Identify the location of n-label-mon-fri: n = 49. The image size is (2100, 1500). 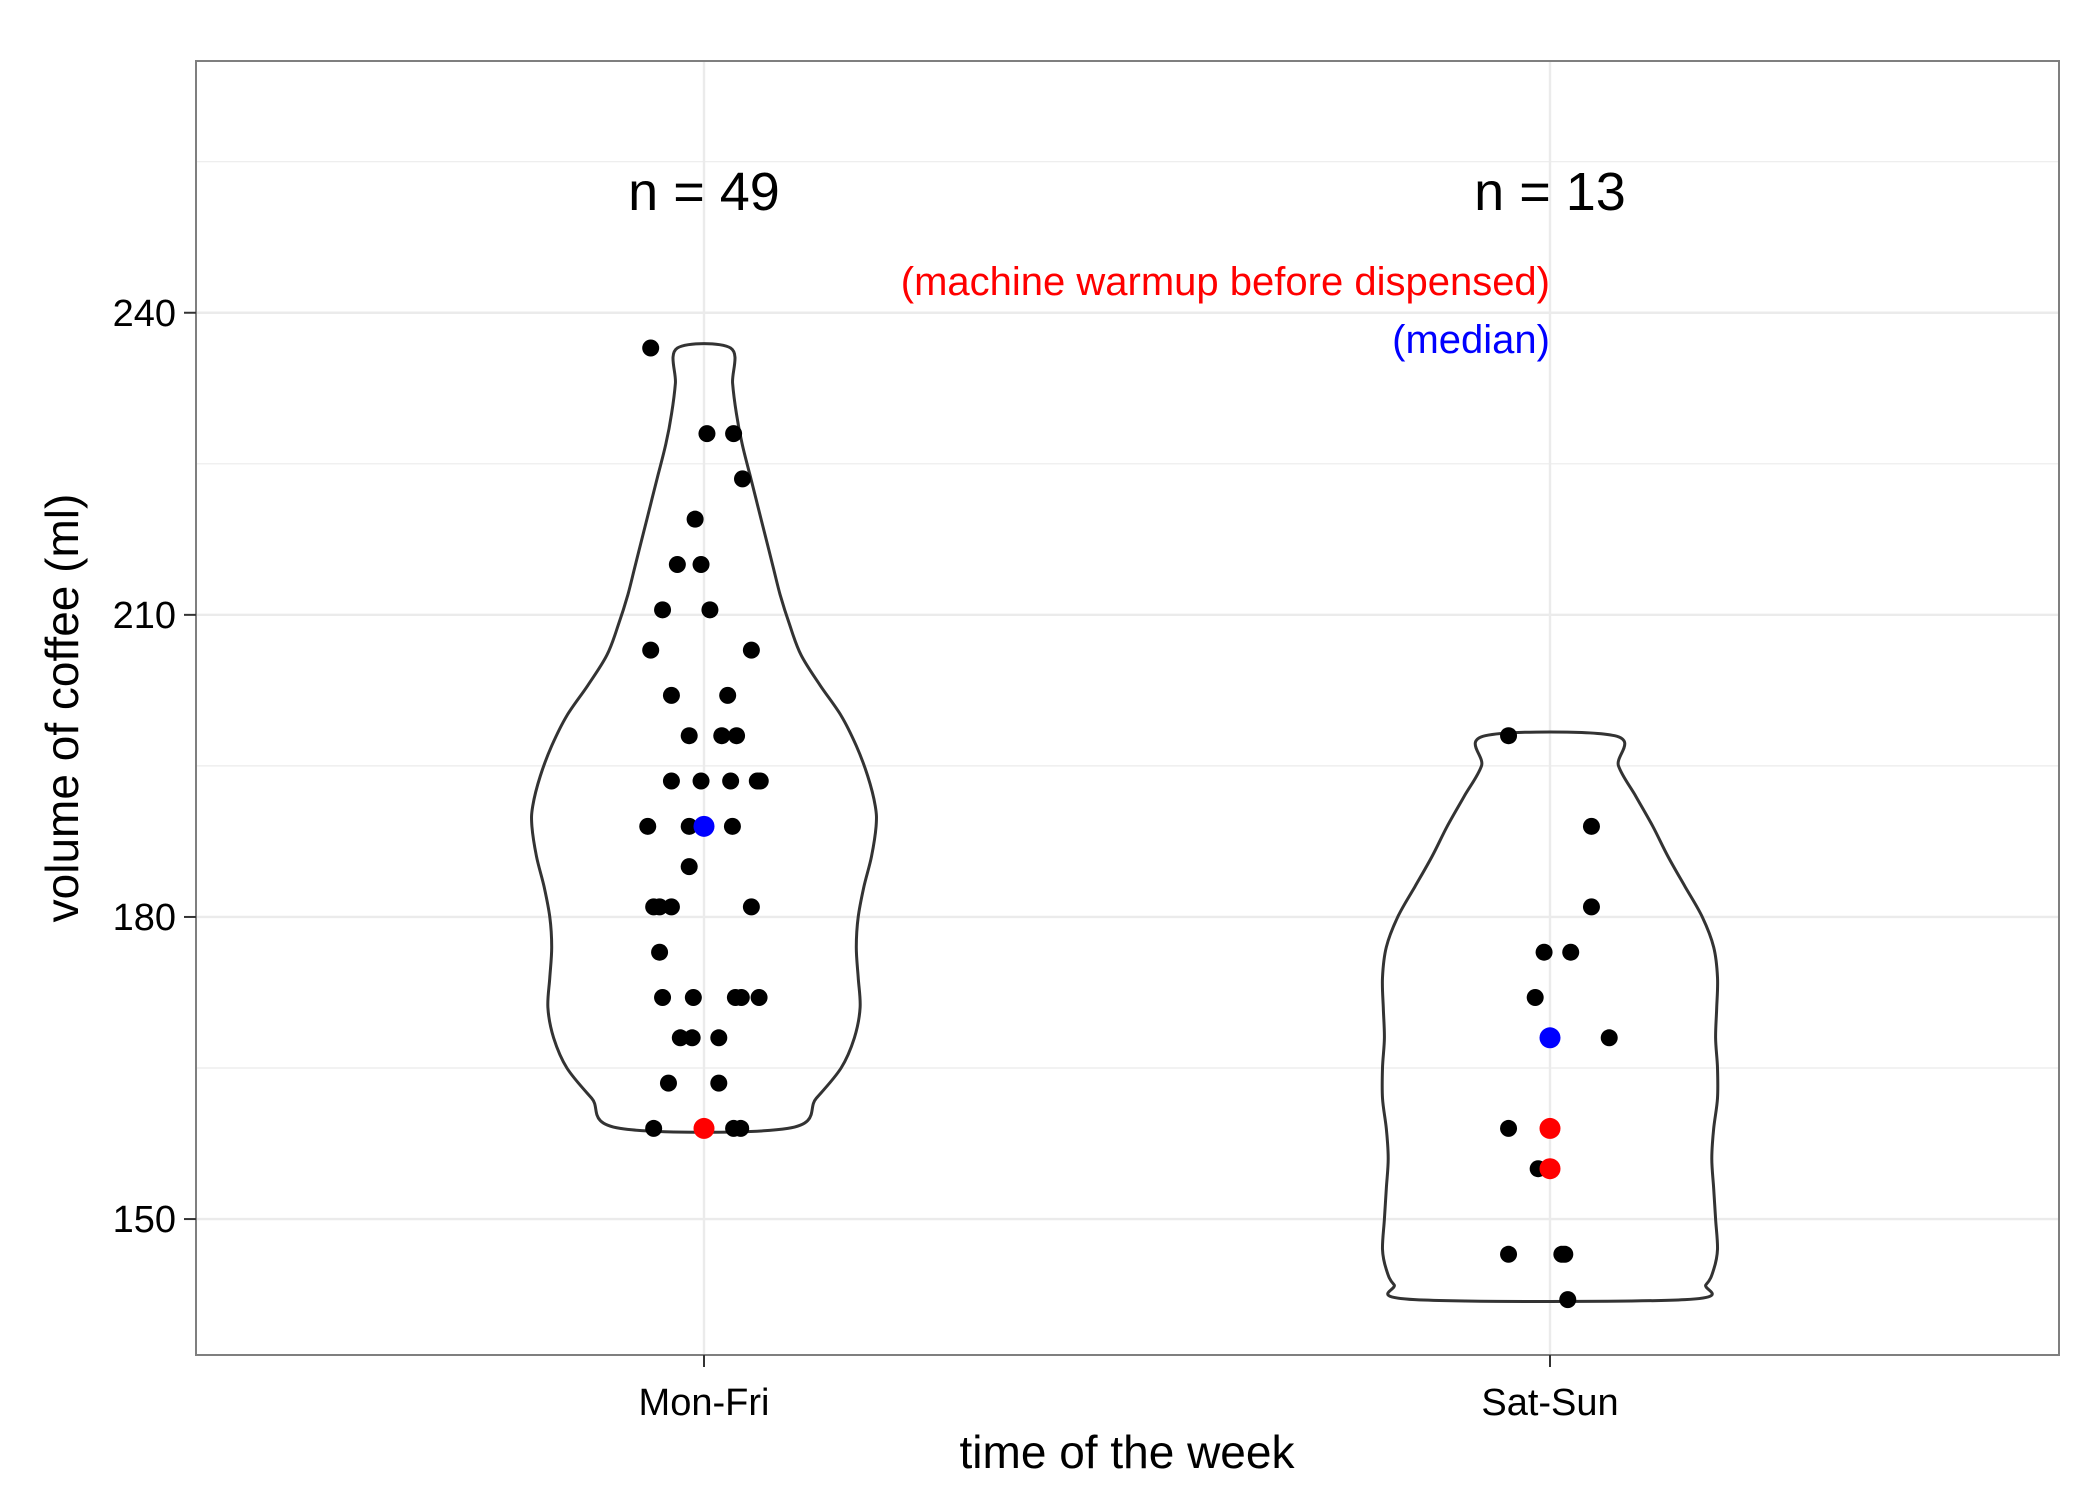
(704, 192).